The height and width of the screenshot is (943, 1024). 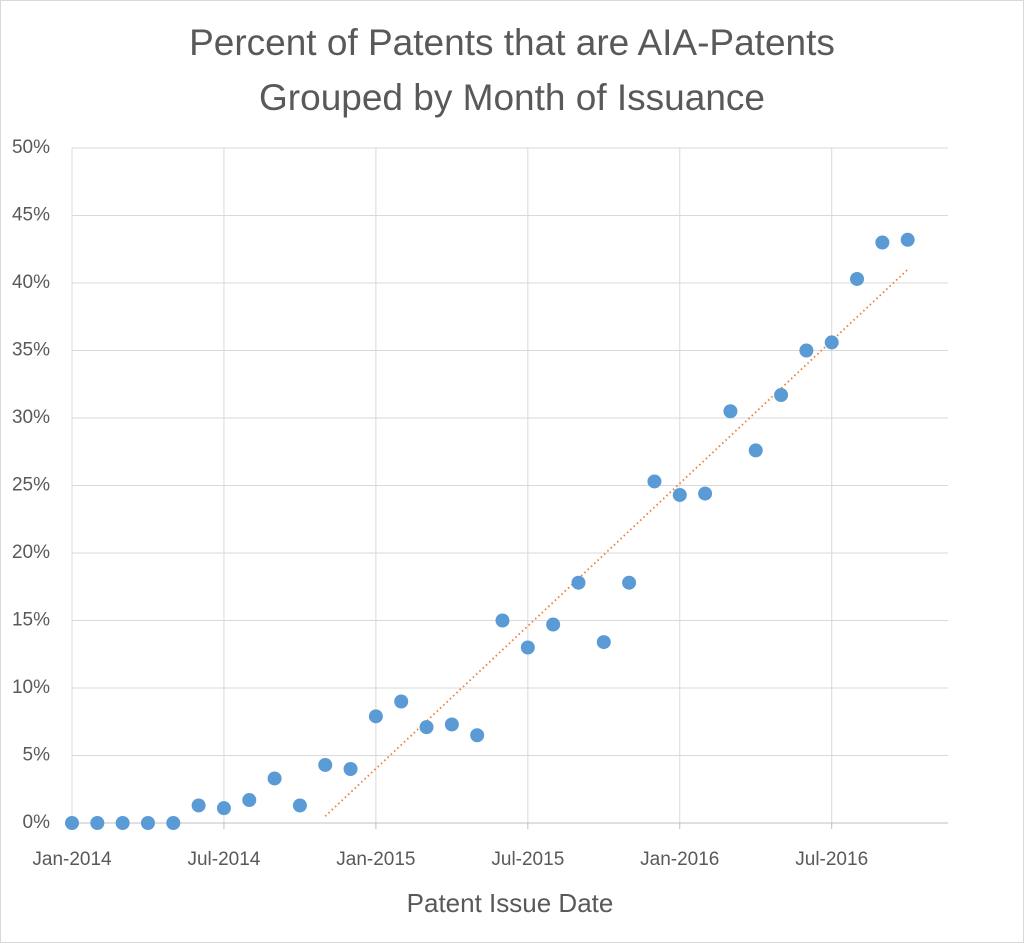 What do you see at coordinates (72, 859) in the screenshot?
I see `x-tick-label: Jan-2014` at bounding box center [72, 859].